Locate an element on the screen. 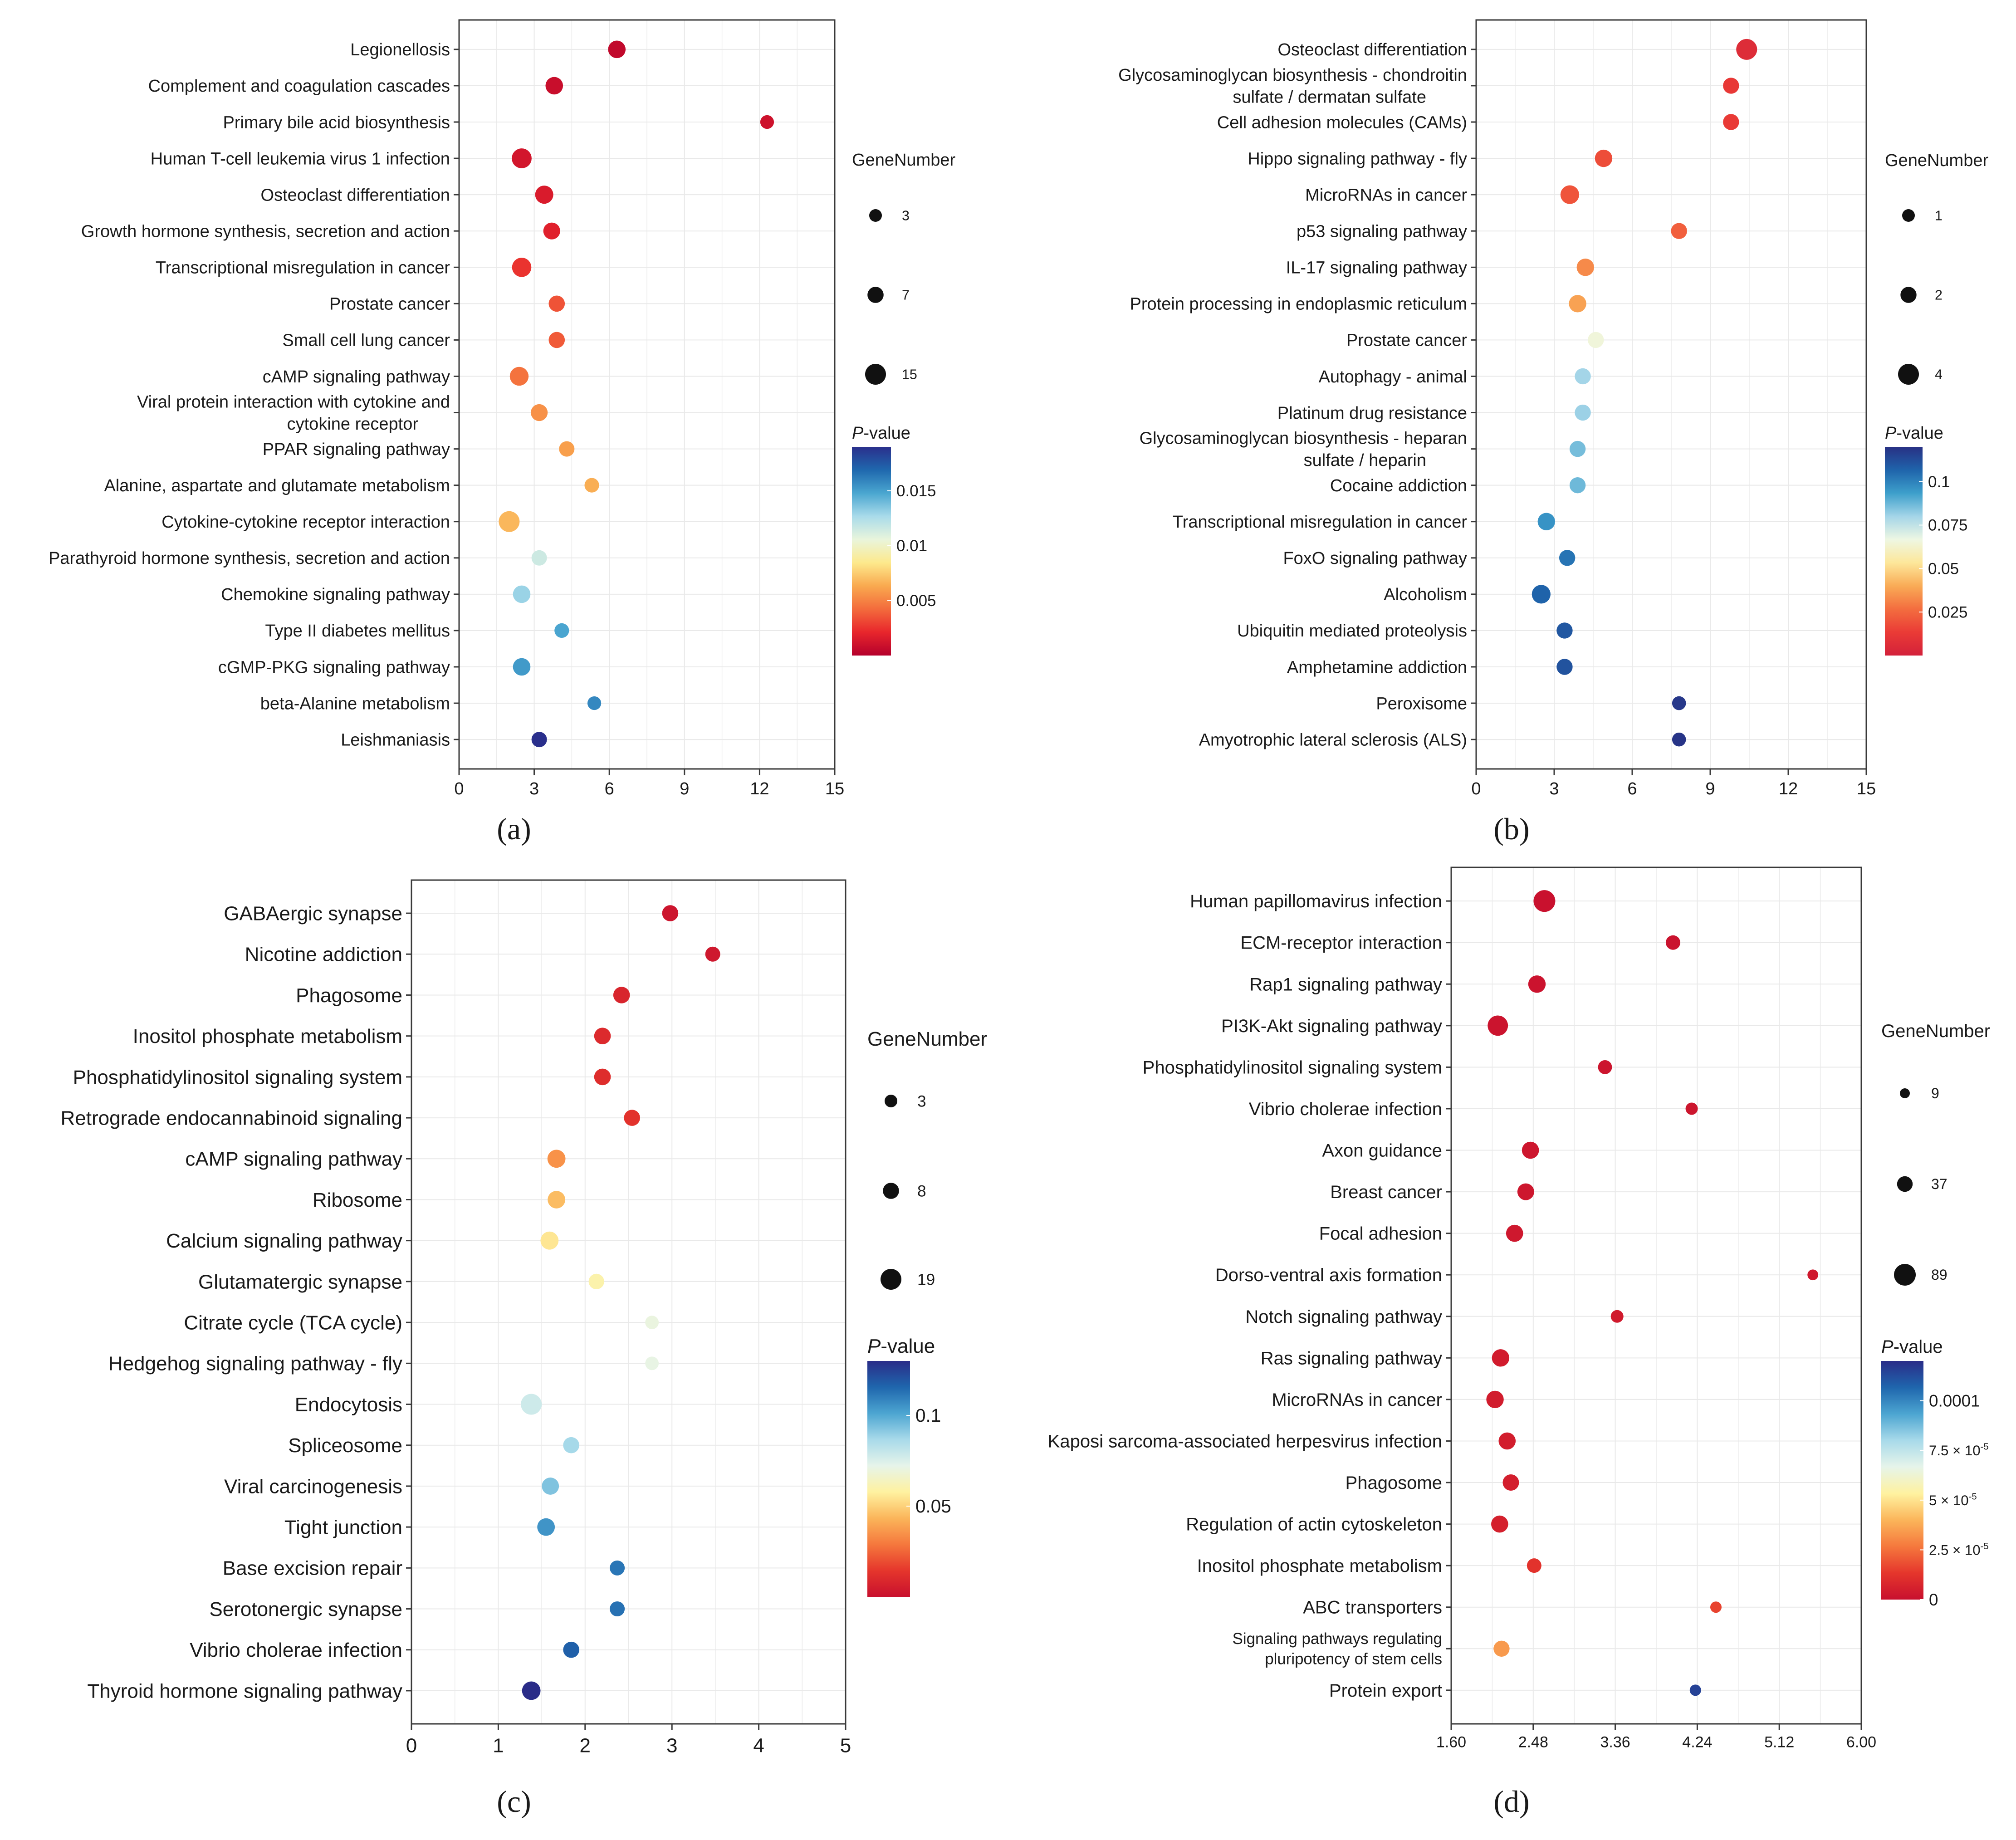 This screenshot has height=1840, width=2016. category-label: Base excision repair is located at coordinates (312, 1568).